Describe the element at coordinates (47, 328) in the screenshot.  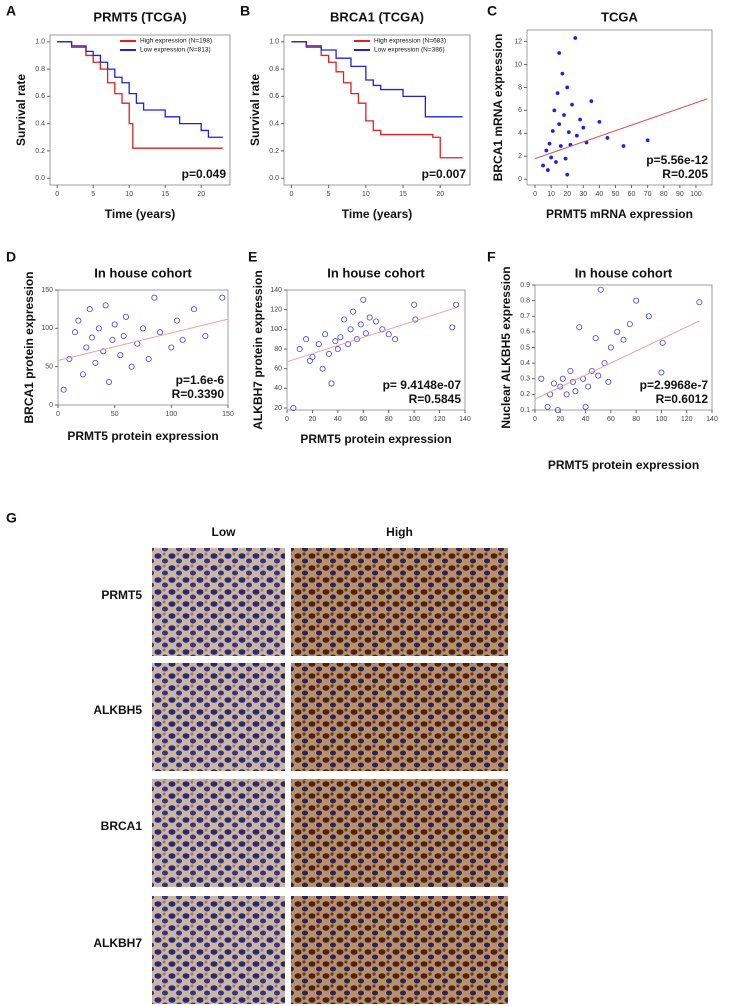
I see `y-tick-label: 100` at that location.